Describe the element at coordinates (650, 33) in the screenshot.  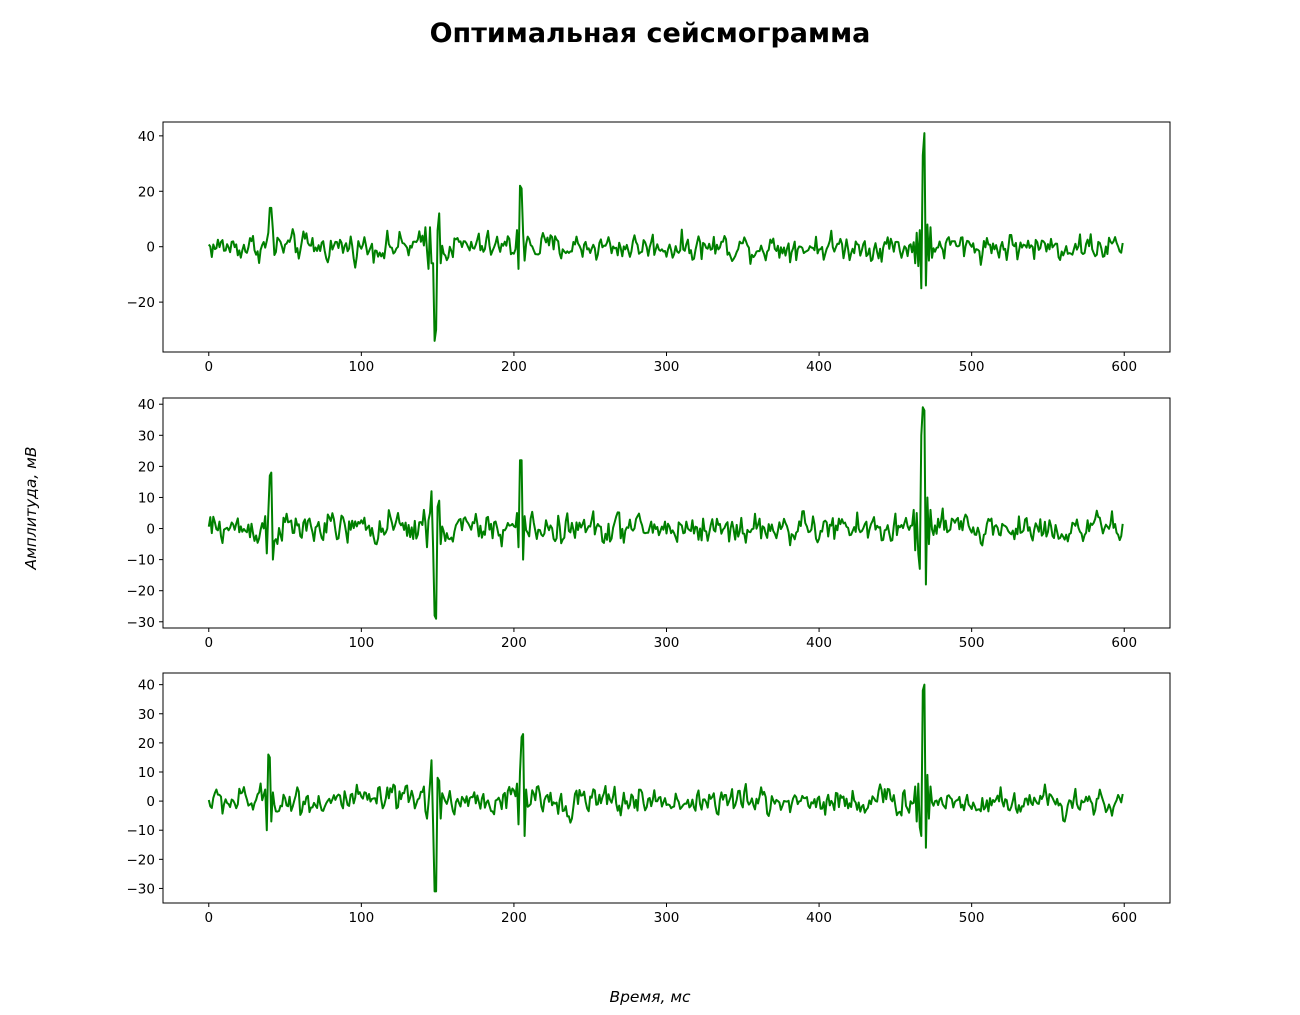
I see `chart-title: Оптимальная сейсмограмма` at that location.